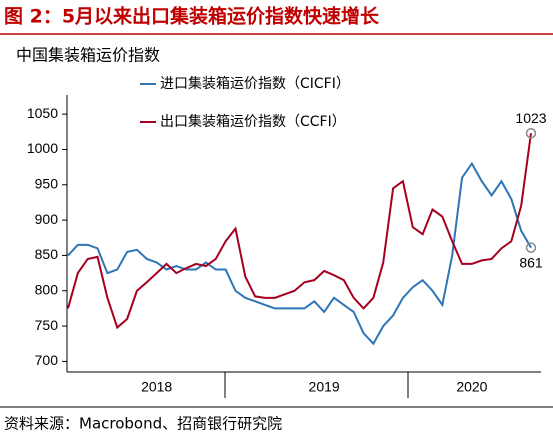 The image size is (553, 440). What do you see at coordinates (324, 387) in the screenshot?
I see `x-tick-label: 2019` at bounding box center [324, 387].